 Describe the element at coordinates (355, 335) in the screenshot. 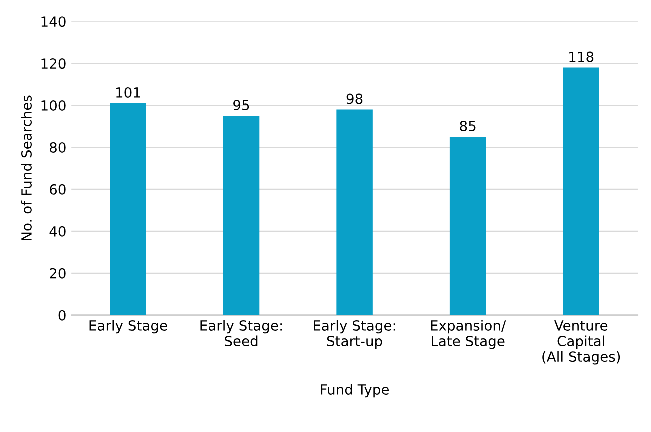

I see `x-tick-label: Early Stage: Start-up` at that location.